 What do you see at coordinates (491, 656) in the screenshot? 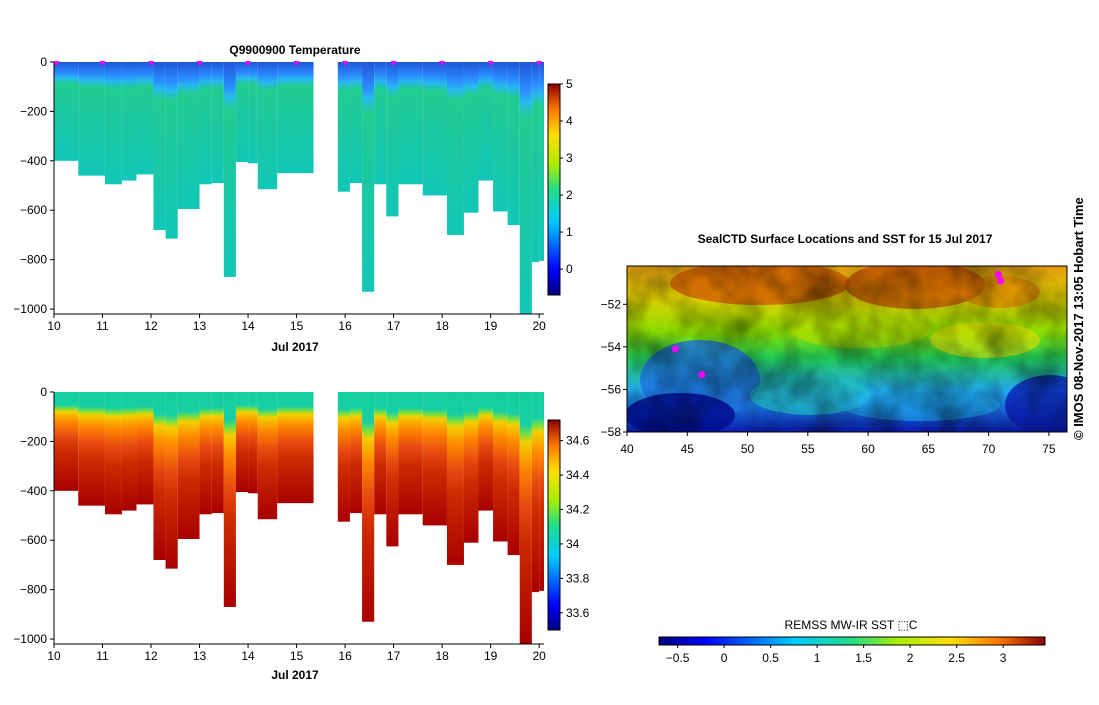
I see `x-tick-label: 19` at bounding box center [491, 656].